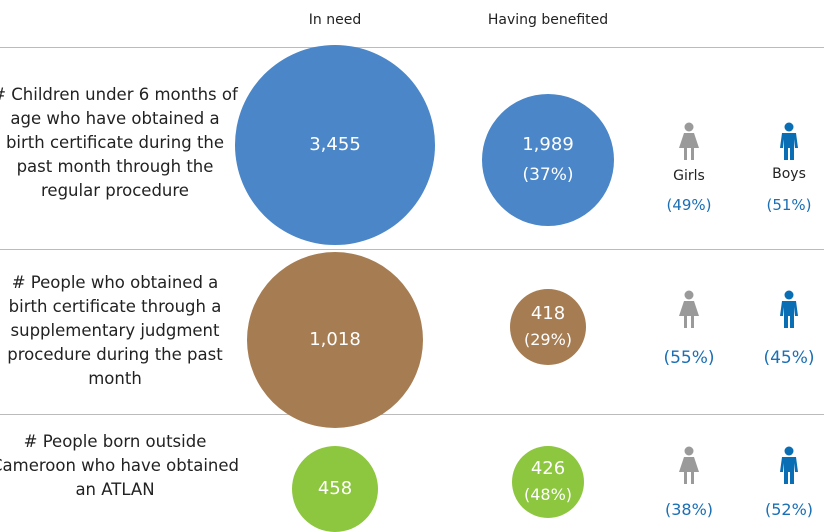 The height and width of the screenshot is (532, 824). I want to click on boys-label: Boys, so click(789, 174).